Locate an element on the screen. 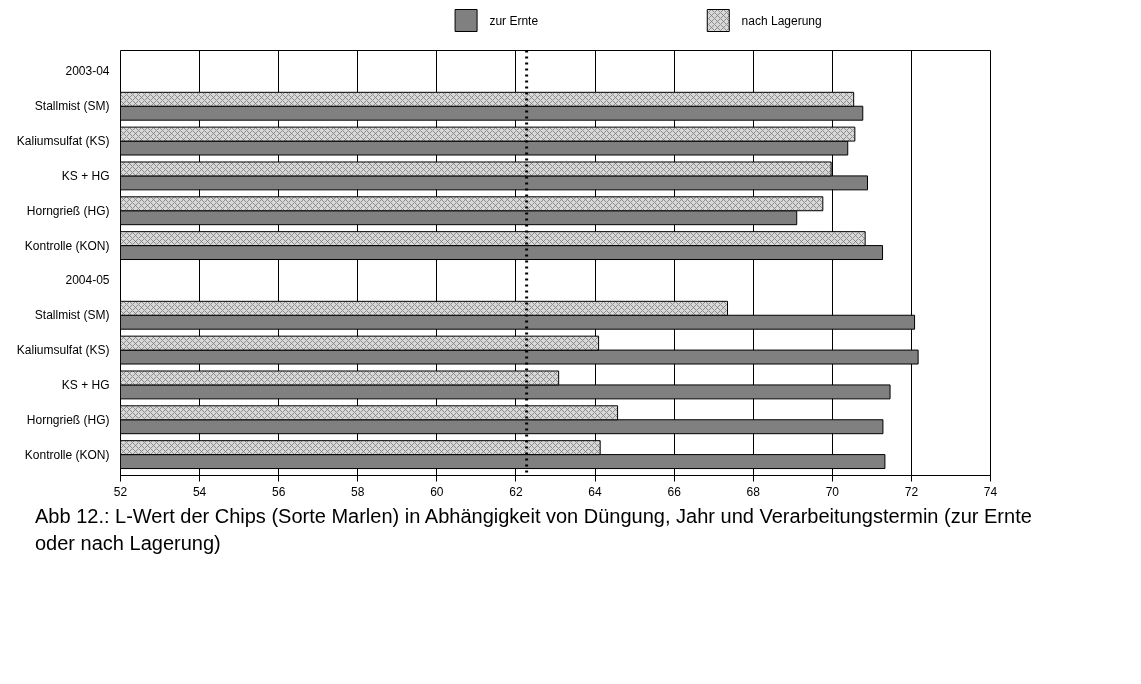 The image size is (1141, 684). x-tick-label: 52 is located at coordinates (120, 491).